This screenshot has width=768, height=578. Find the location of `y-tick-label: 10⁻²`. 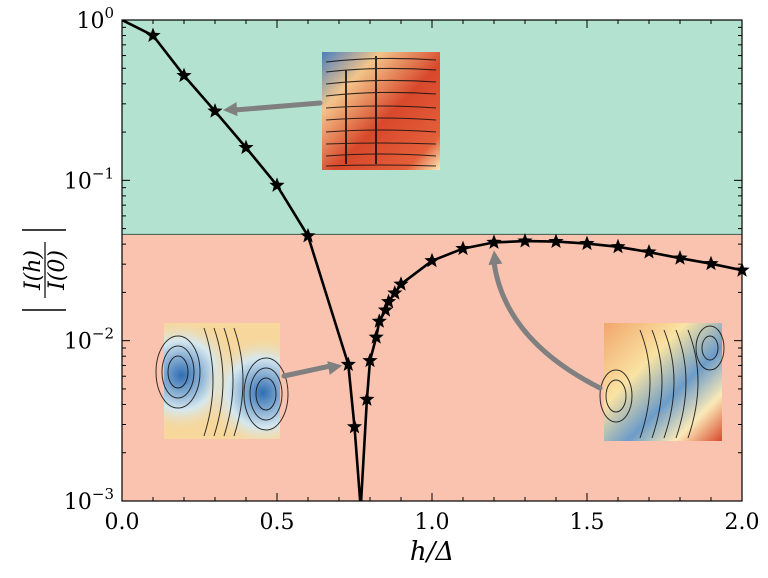

y-tick-label: 10⁻² is located at coordinates (89, 340).